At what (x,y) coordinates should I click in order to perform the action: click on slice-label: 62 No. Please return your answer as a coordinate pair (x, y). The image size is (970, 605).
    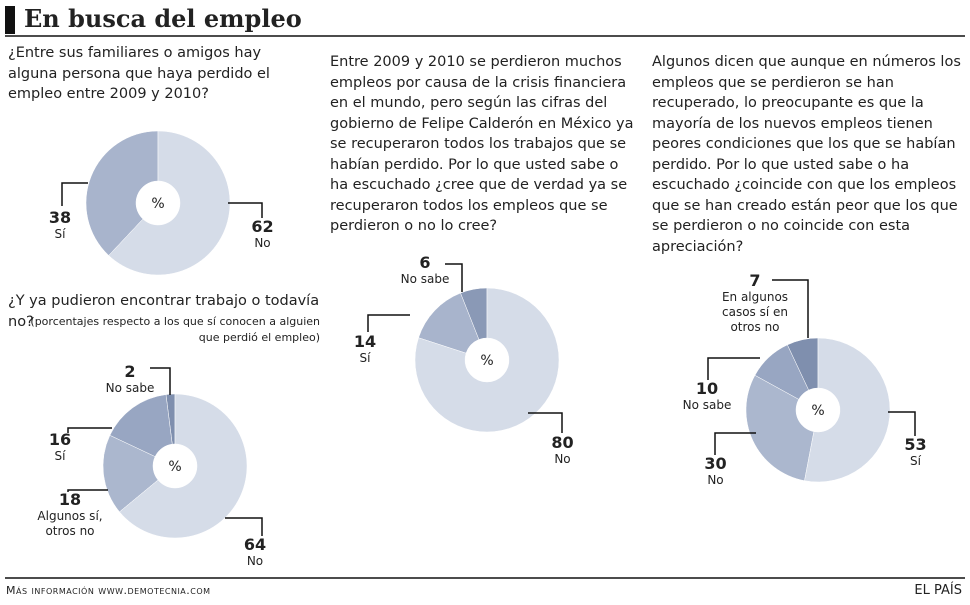
    Looking at the image, I should click on (262, 234).